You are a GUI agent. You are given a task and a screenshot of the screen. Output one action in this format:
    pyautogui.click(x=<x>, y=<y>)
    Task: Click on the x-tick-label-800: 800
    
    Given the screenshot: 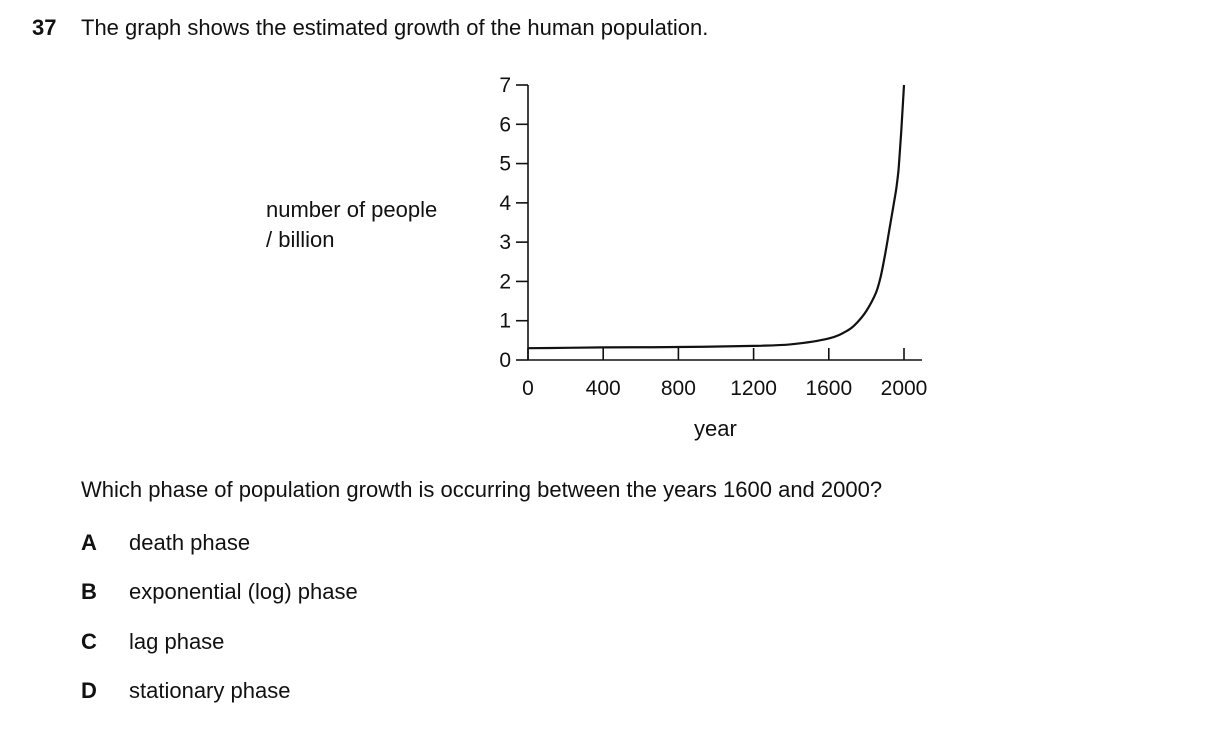 What is the action you would take?
    pyautogui.click(x=678, y=388)
    